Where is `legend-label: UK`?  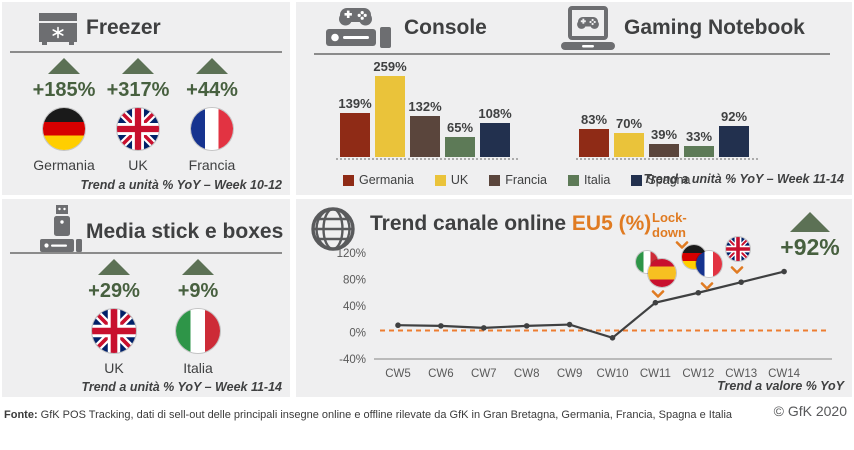 legend-label: UK is located at coordinates (459, 180).